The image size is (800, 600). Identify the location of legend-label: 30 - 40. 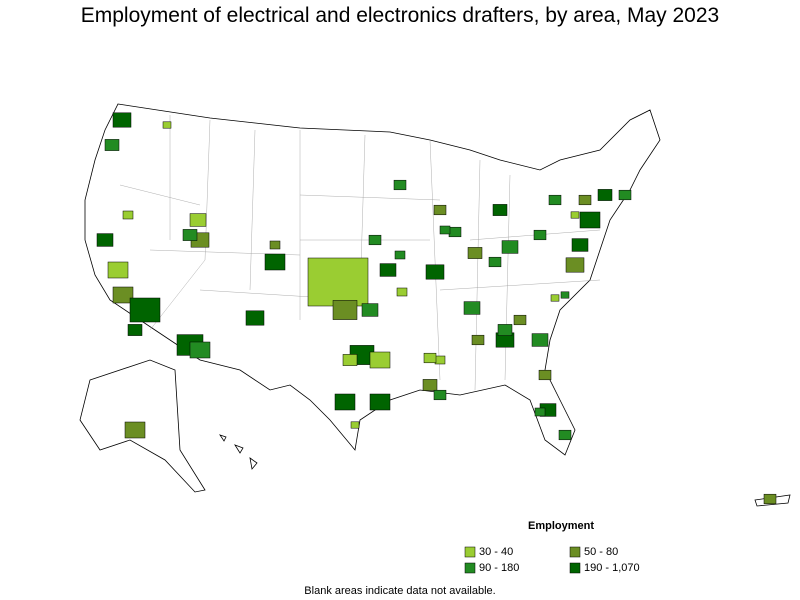
(496, 552).